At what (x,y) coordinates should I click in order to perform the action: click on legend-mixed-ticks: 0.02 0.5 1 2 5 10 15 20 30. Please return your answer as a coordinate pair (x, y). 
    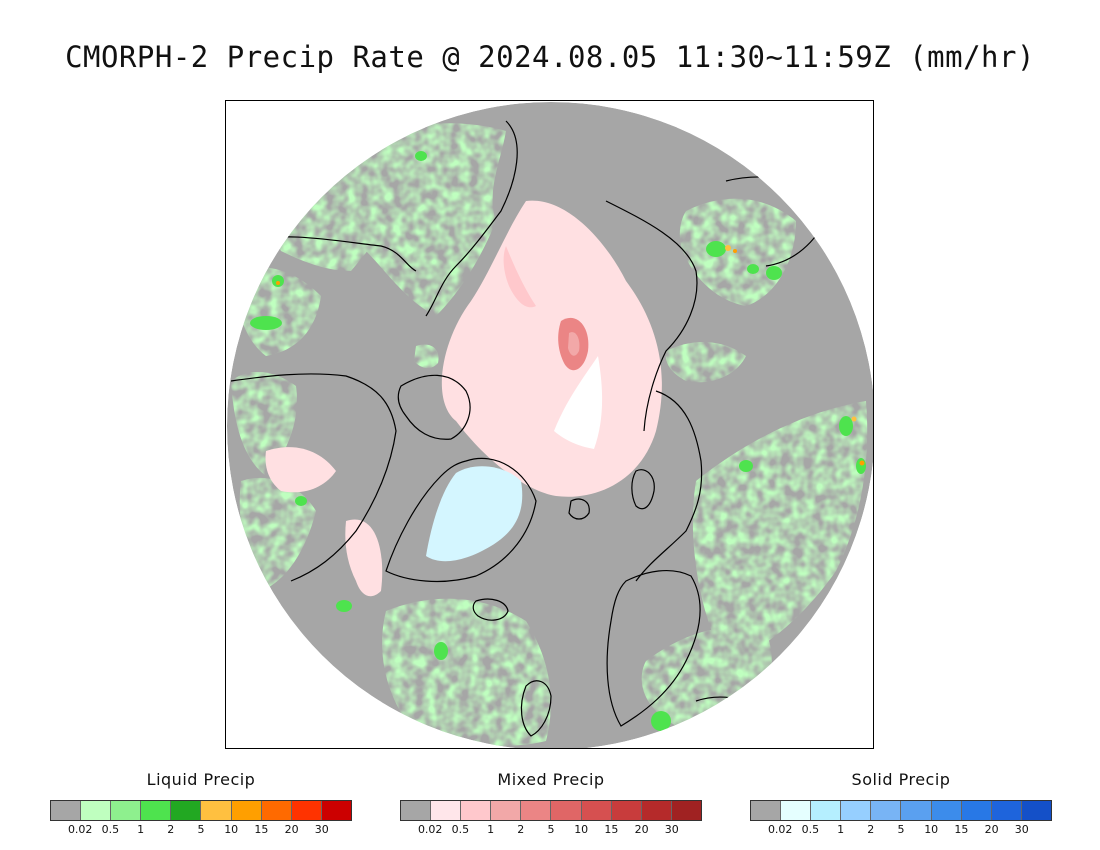
    Looking at the image, I should click on (551, 830).